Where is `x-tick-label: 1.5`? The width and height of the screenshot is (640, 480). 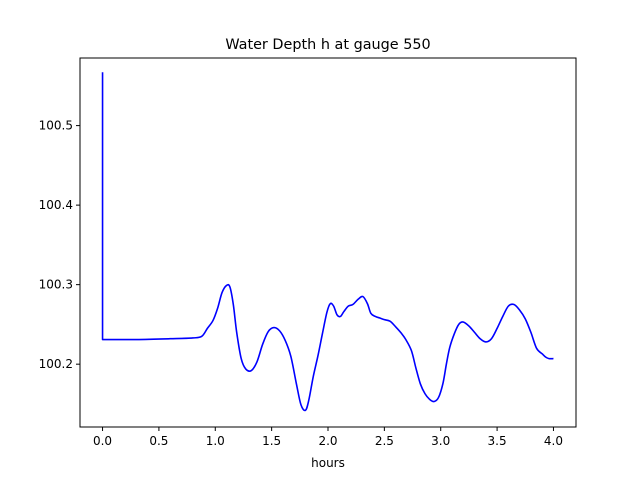 x-tick-label: 1.5 is located at coordinates (271, 441).